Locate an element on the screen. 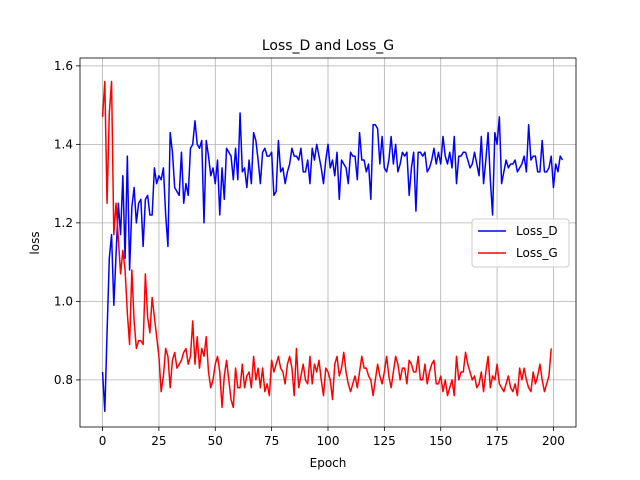  legend-label: Loss_D is located at coordinates (537, 231).